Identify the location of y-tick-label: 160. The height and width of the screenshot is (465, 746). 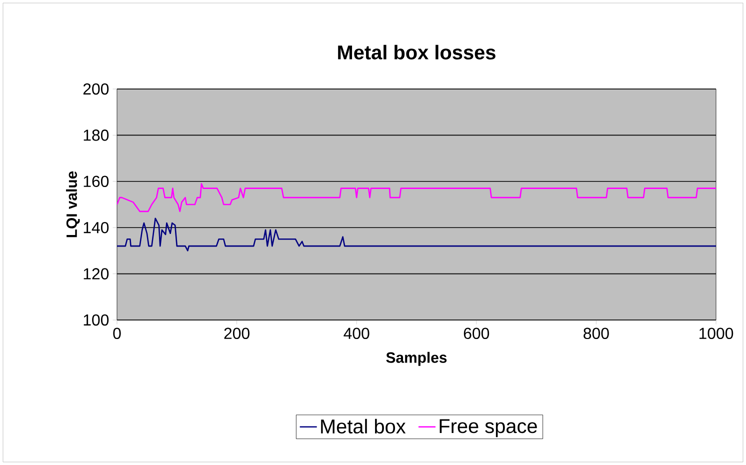
(96, 182).